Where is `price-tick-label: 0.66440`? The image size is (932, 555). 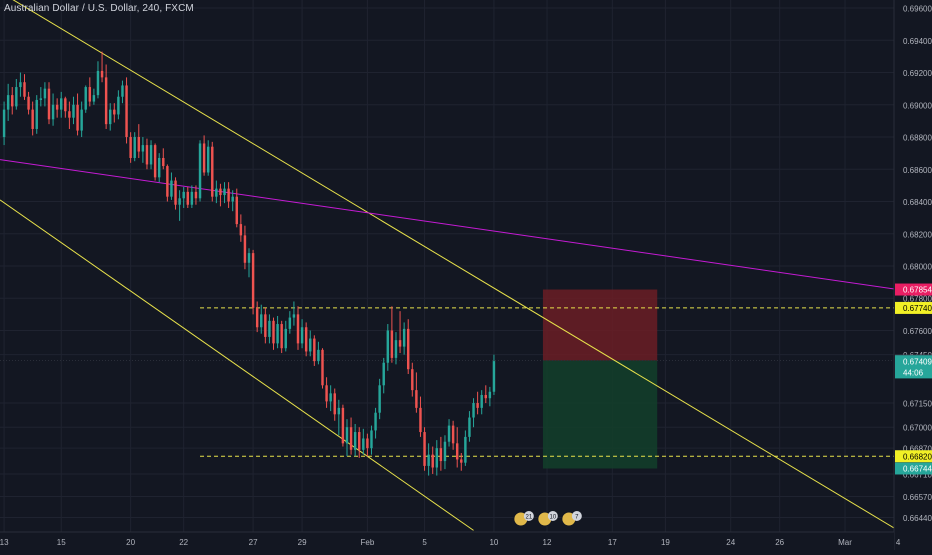 price-tick-label: 0.66440 is located at coordinates (917, 518).